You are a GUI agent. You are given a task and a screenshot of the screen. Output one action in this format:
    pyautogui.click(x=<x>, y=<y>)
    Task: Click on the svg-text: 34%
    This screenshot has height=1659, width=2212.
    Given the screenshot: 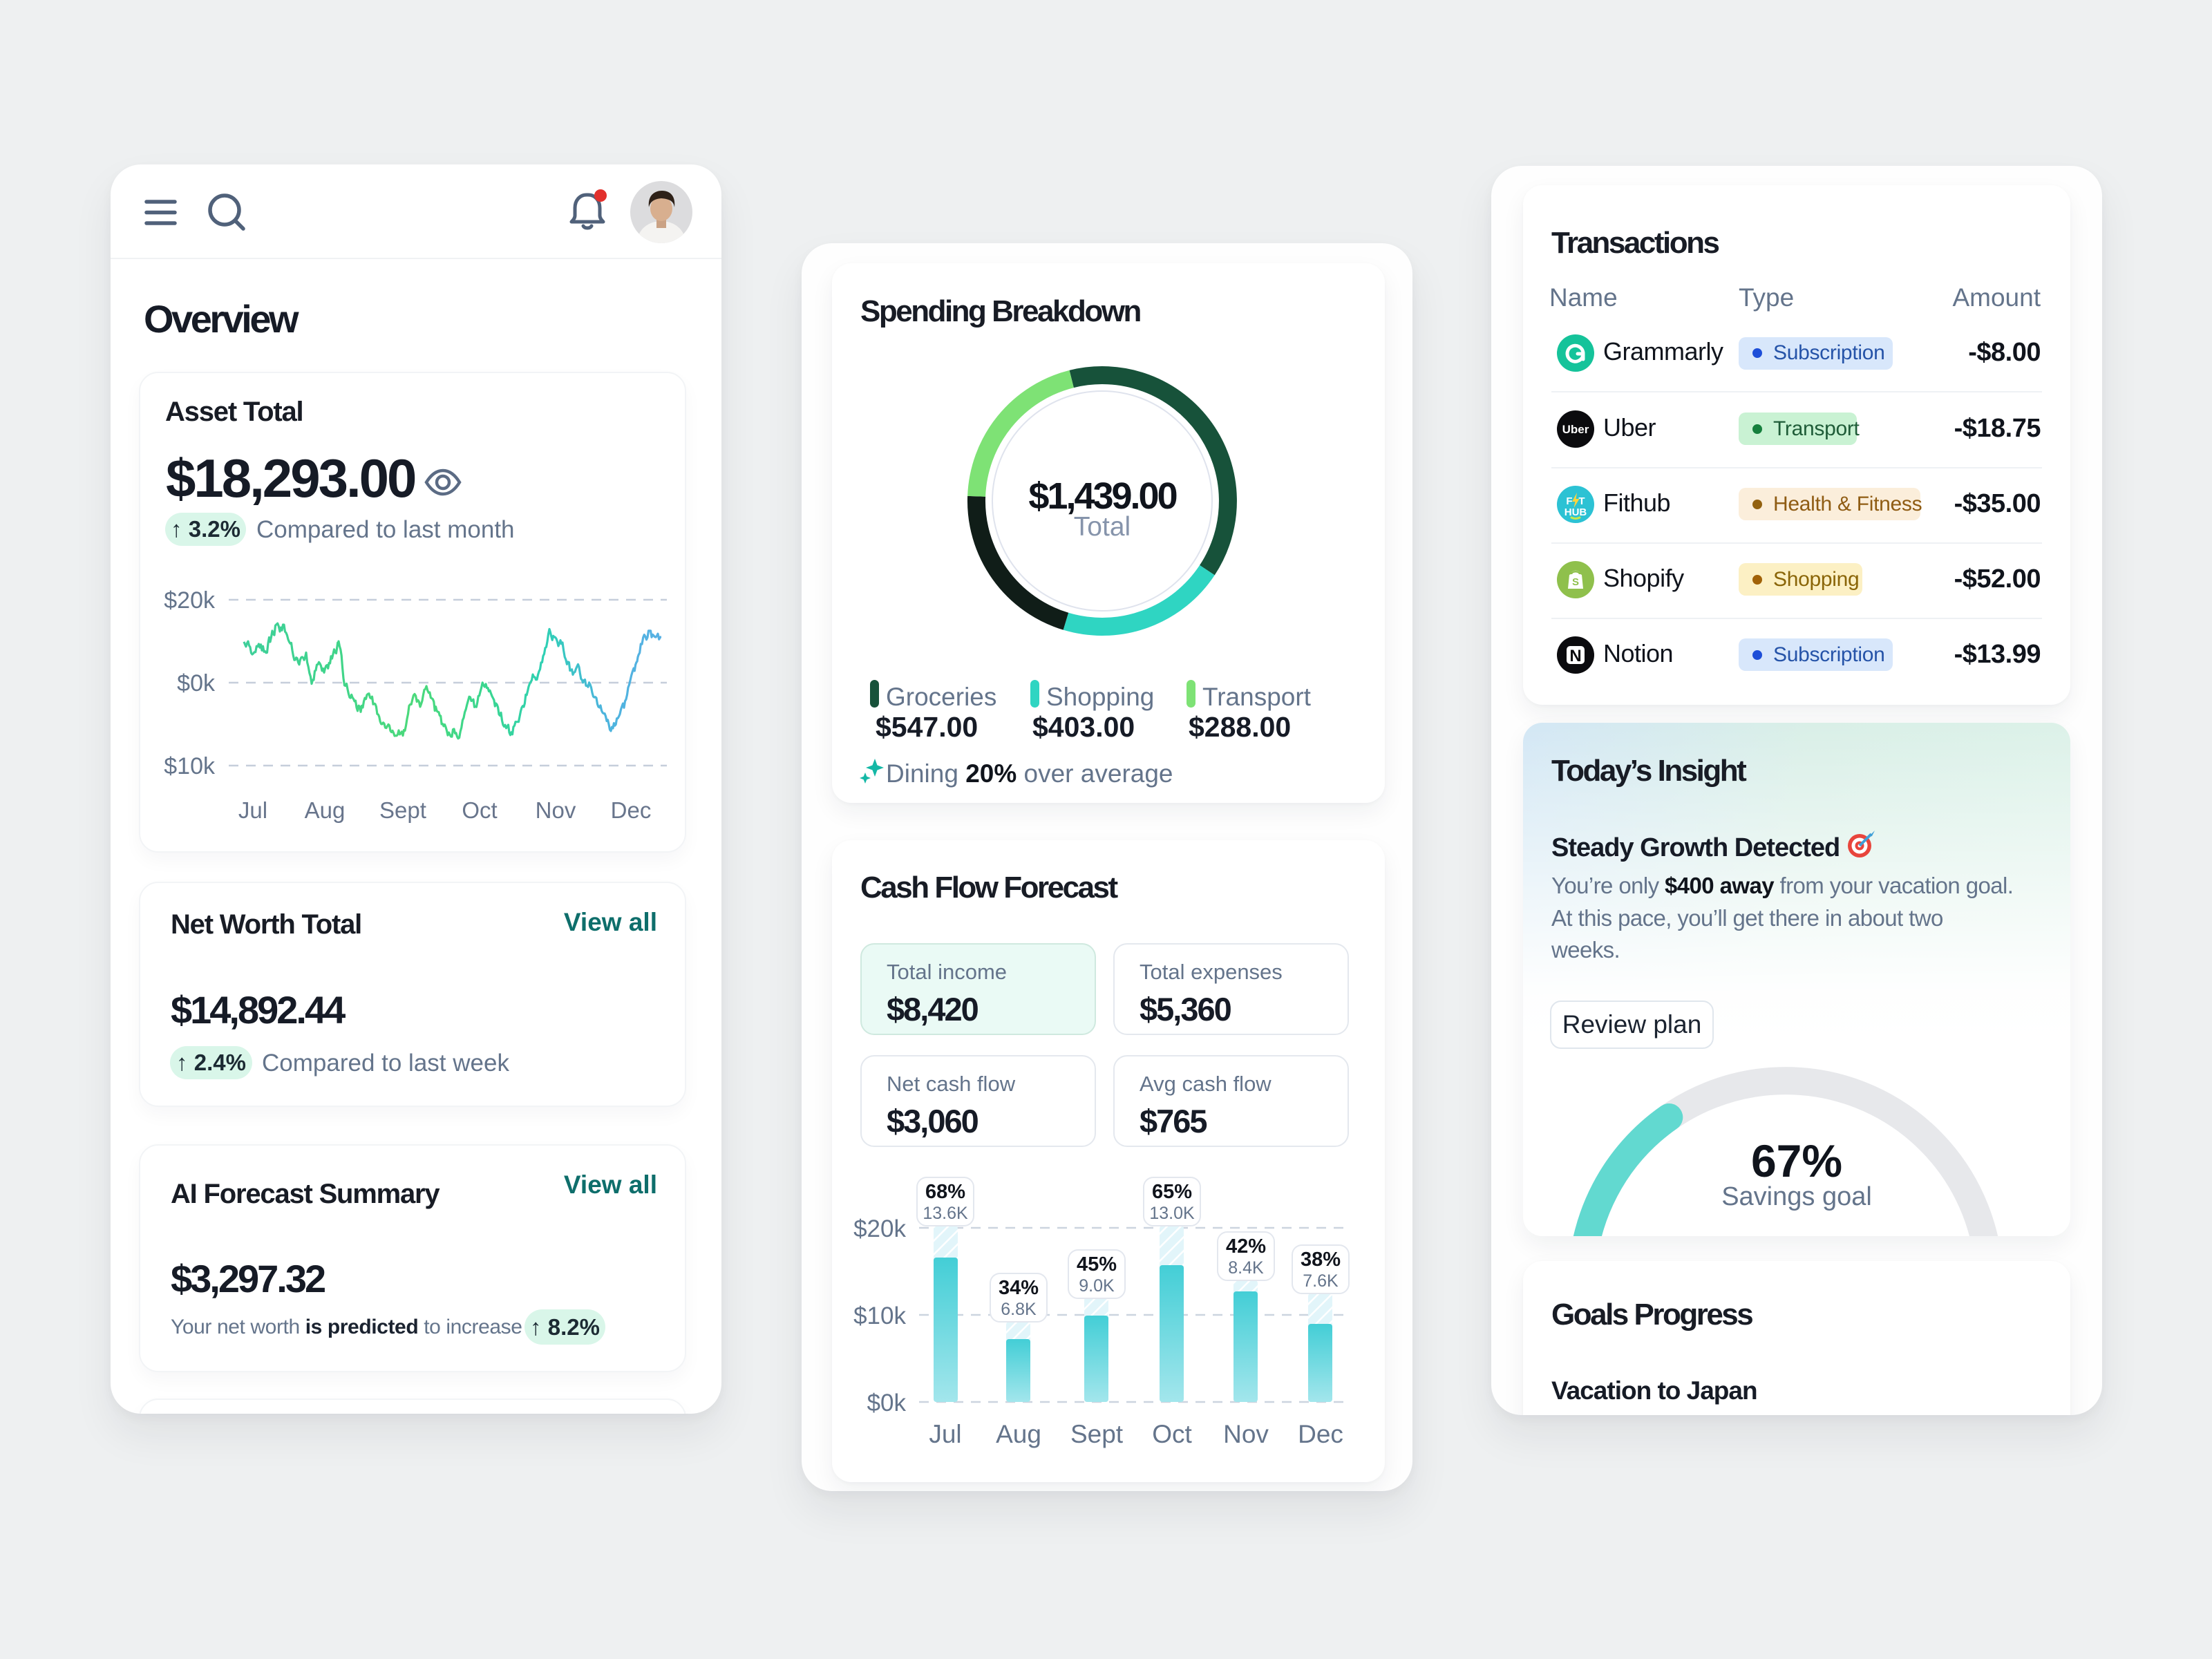 What is the action you would take?
    pyautogui.click(x=1019, y=1288)
    